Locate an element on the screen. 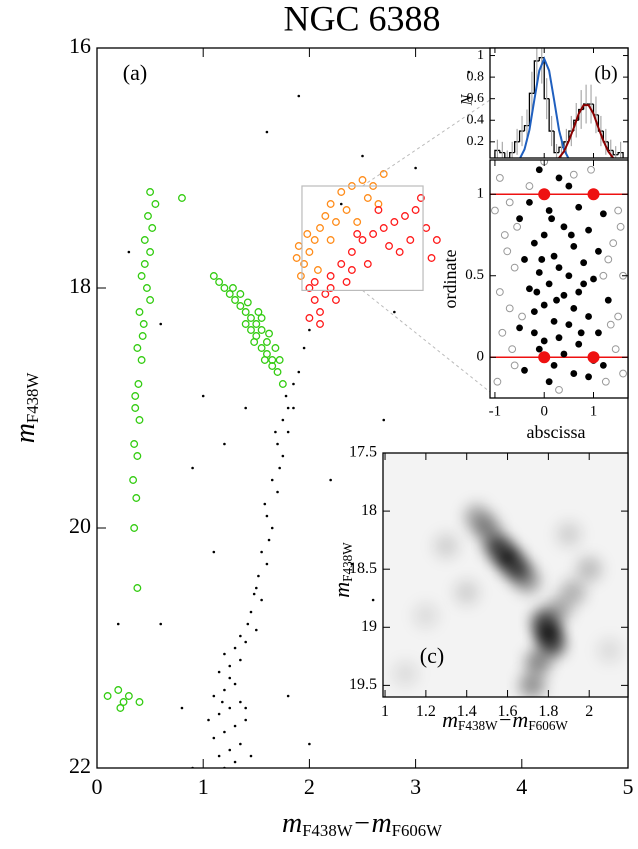 The height and width of the screenshot is (849, 638). x-tick-label: 1 is located at coordinates (385, 711).